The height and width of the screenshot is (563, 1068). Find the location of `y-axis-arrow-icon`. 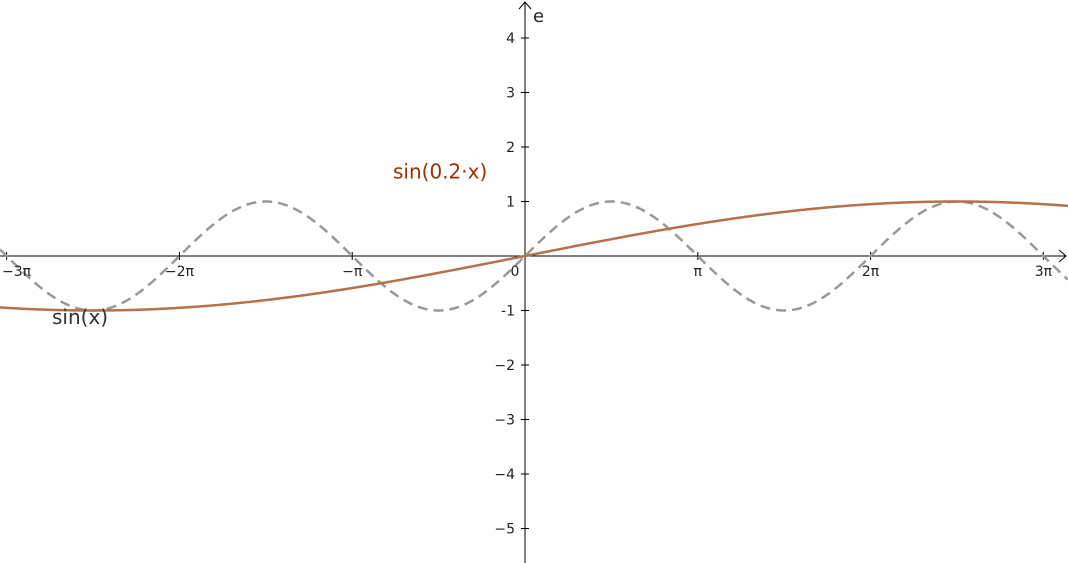

y-axis-arrow-icon is located at coordinates (525, 5).